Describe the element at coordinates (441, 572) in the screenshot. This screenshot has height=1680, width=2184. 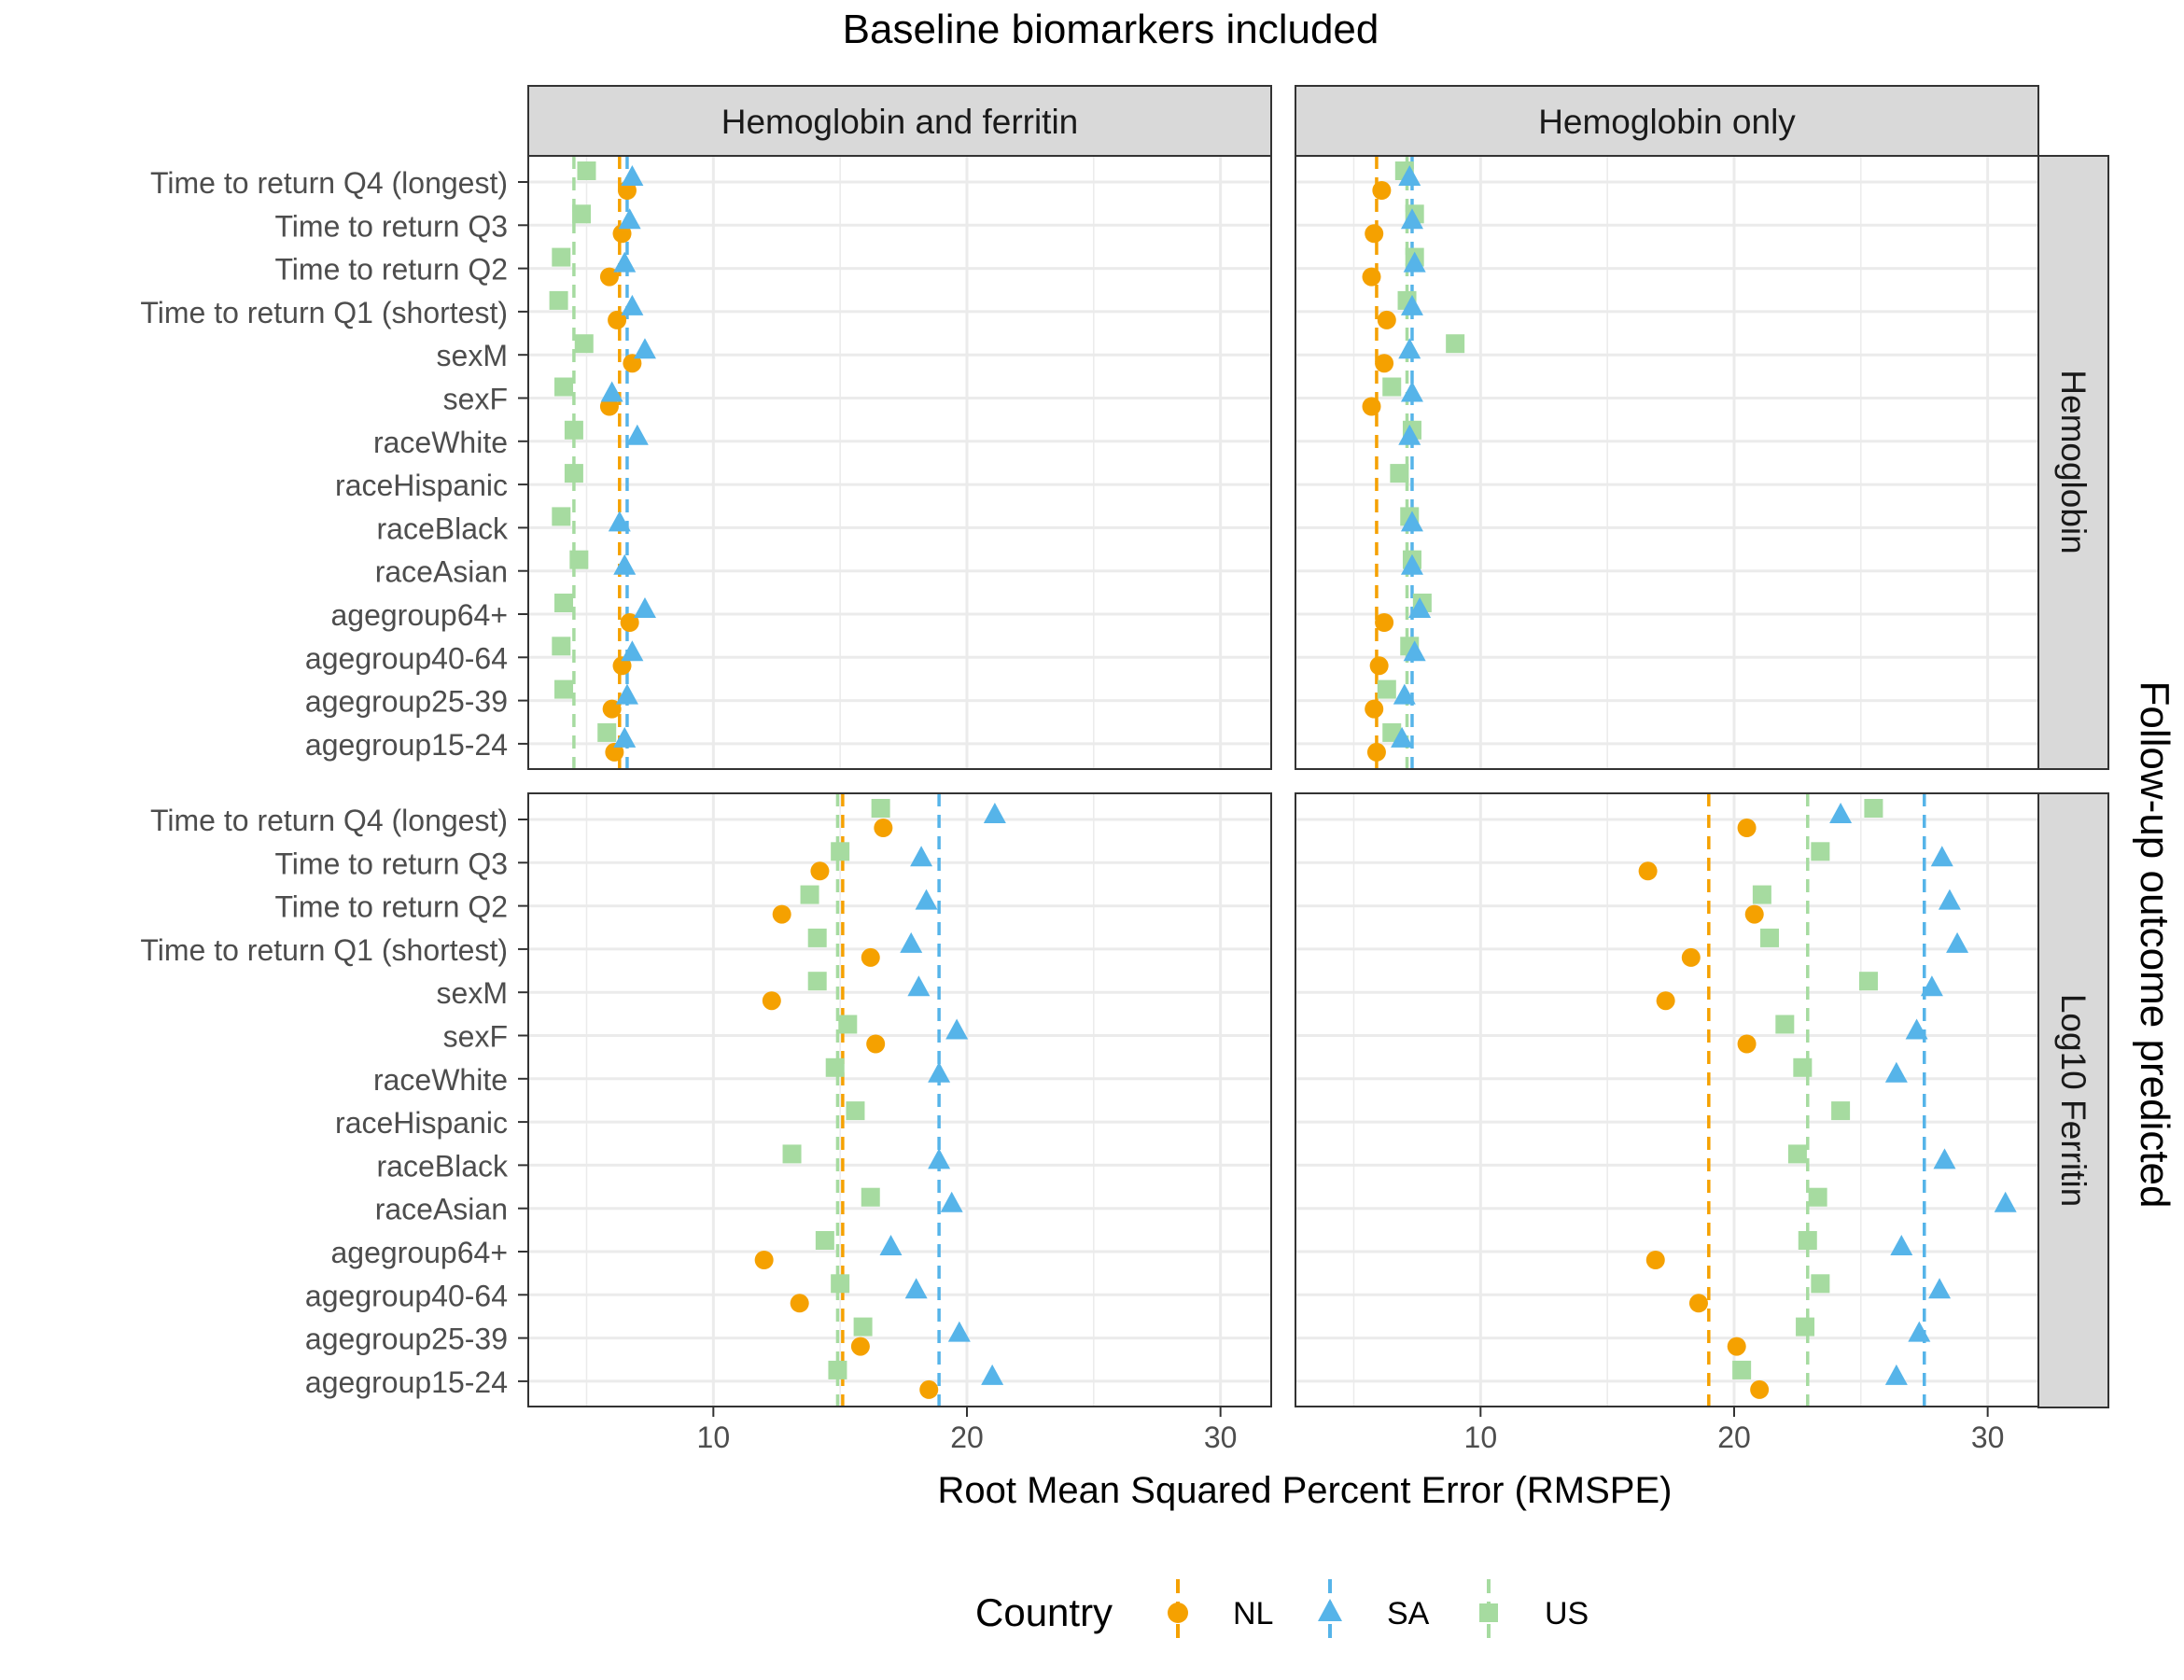
I see `y-tick-label: raceAsian` at that location.